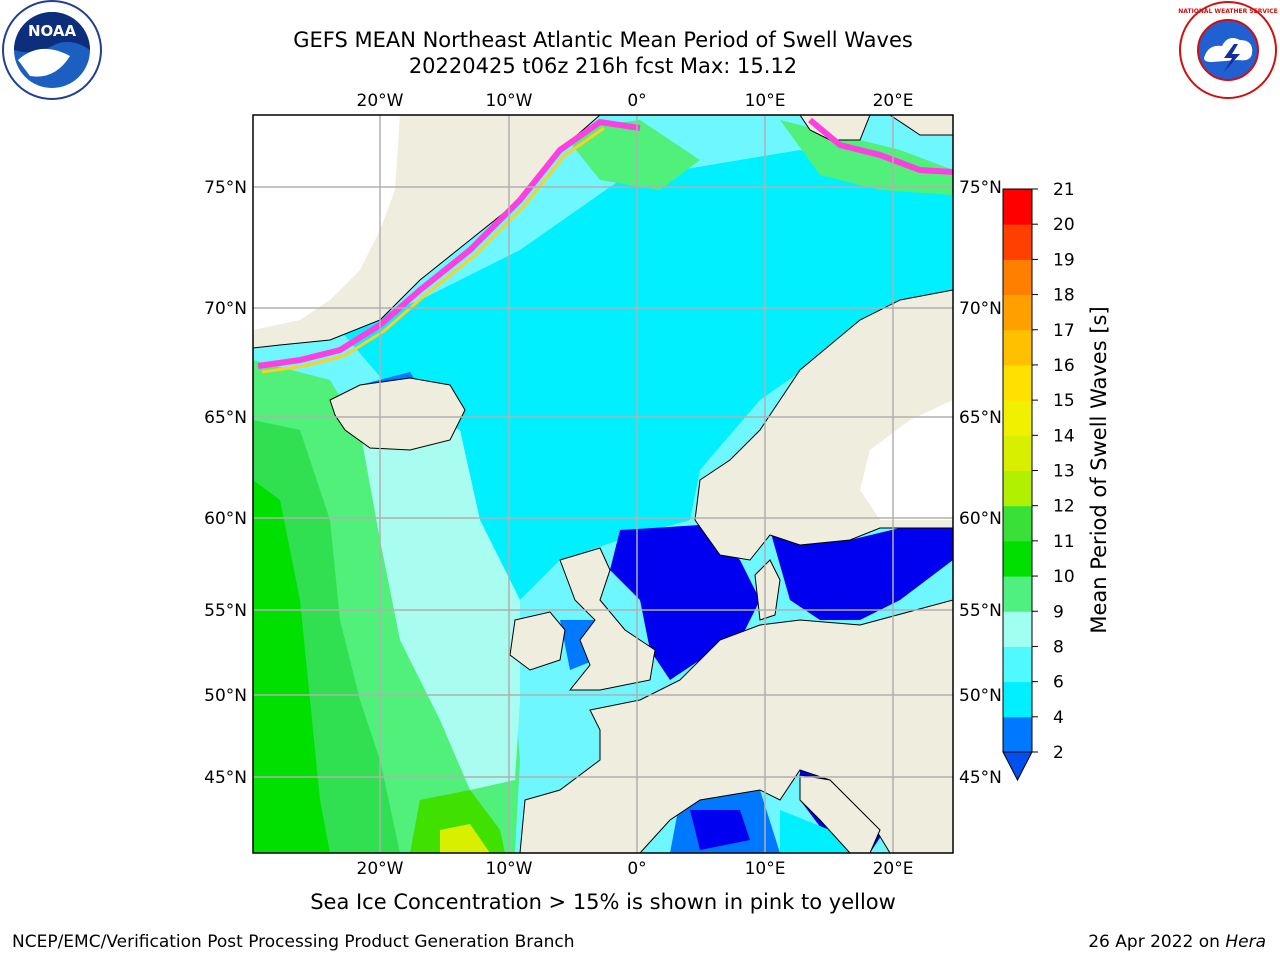 The height and width of the screenshot is (960, 1280). Describe the element at coordinates (1064, 436) in the screenshot. I see `colorbar-tick-label: 14` at that location.